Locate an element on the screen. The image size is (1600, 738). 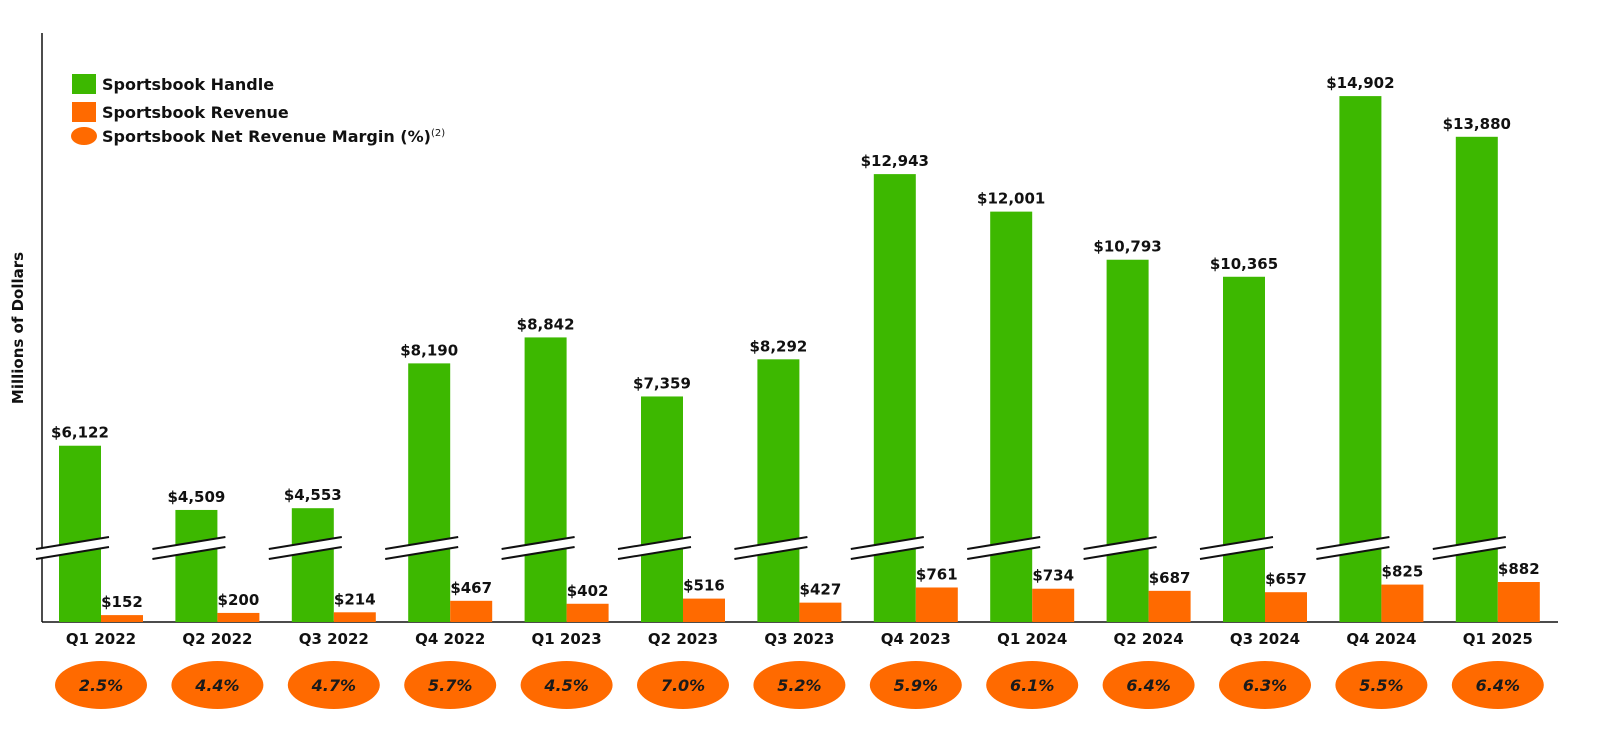
handle-value-label: $10,365 is located at coordinates (1244, 264).